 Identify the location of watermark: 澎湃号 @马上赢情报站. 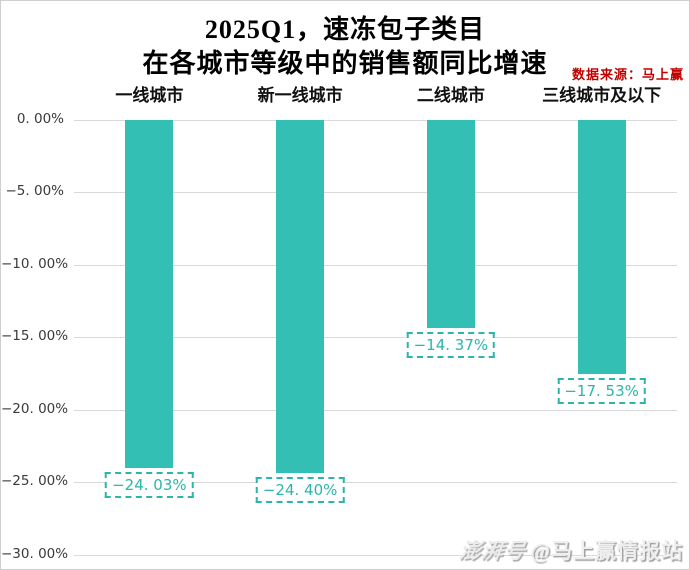
(570, 550).